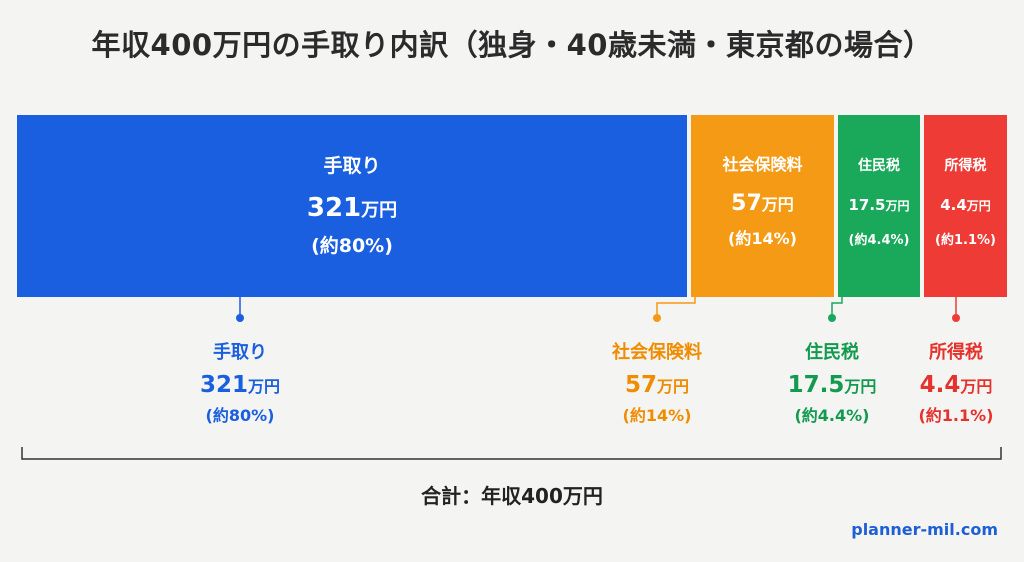  Describe the element at coordinates (832, 352) in the screenshot. I see `callout-name-3: 住民税` at that location.